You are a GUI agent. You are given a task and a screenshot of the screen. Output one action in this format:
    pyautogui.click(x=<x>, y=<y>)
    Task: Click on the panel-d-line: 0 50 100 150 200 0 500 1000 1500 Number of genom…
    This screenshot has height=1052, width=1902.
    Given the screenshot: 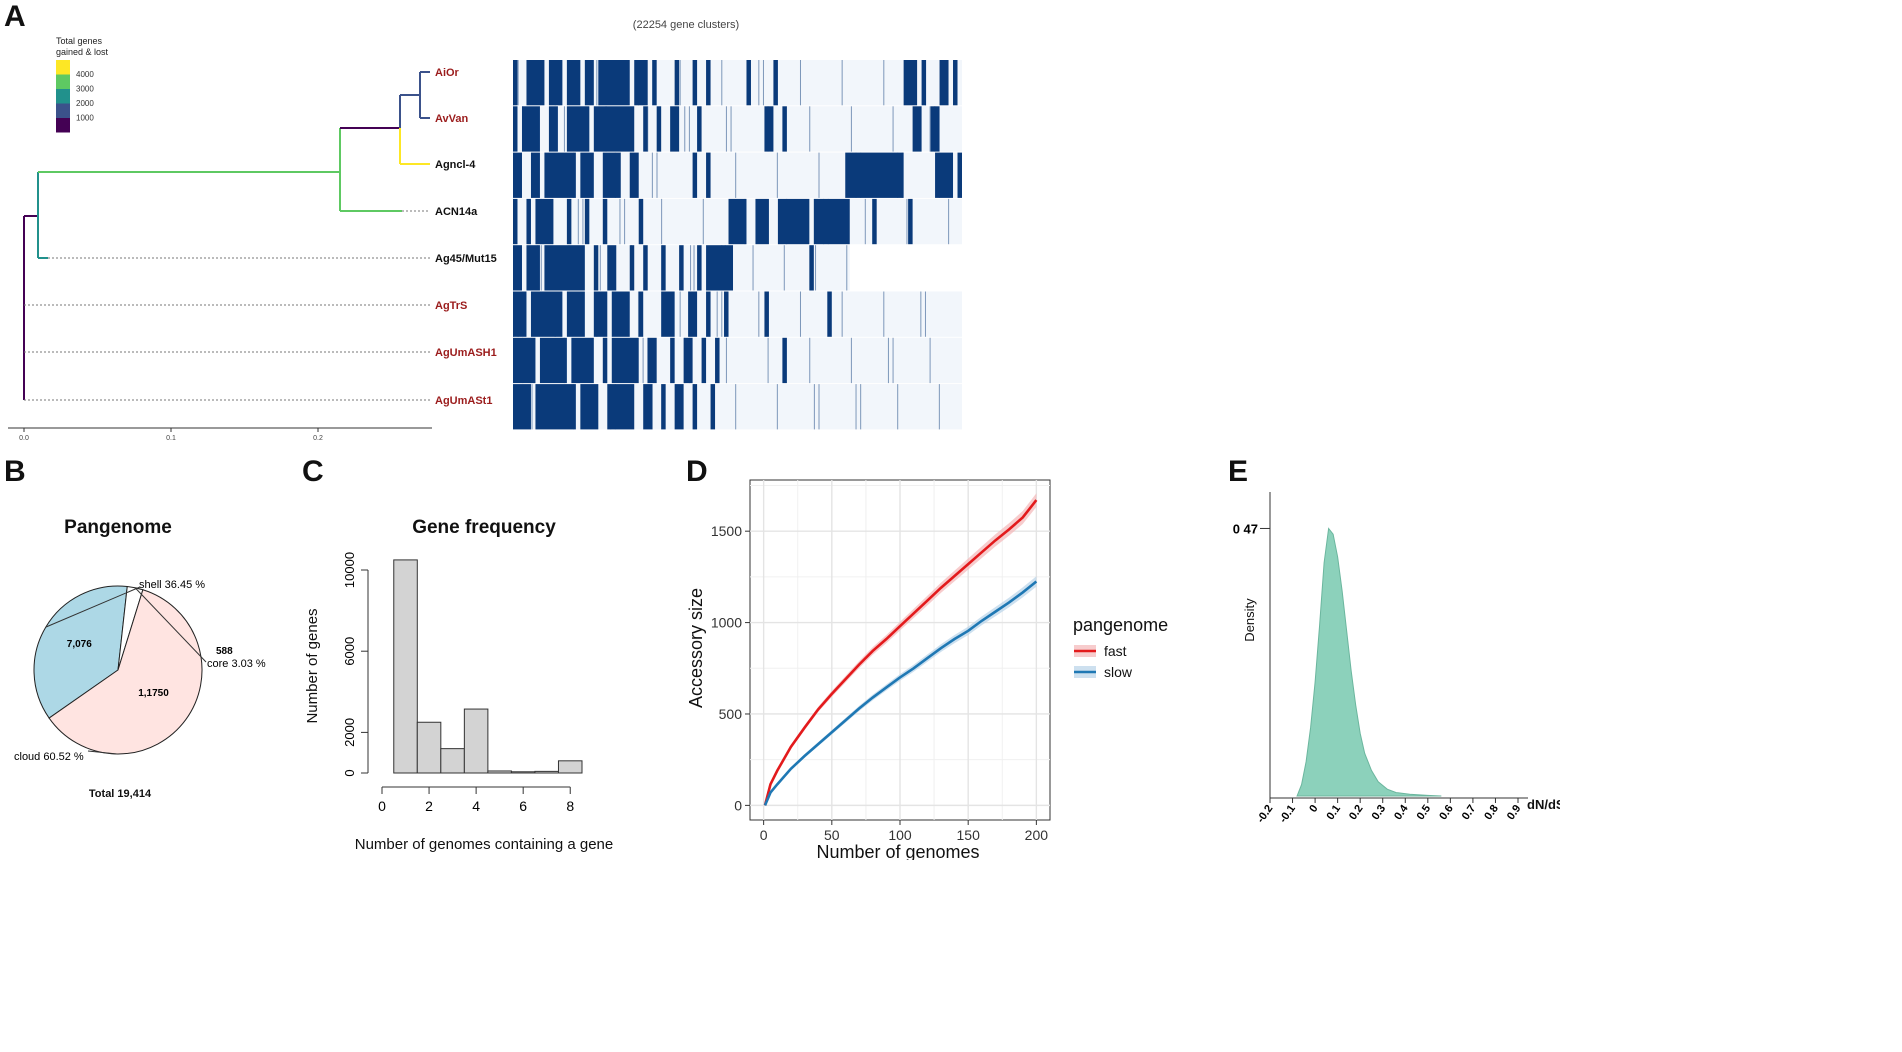 What is the action you would take?
    pyautogui.click(x=927, y=669)
    